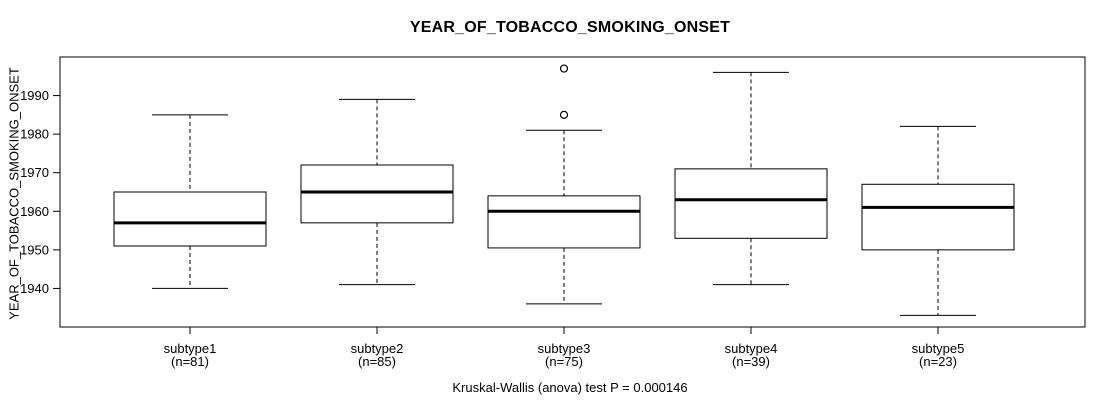  What do you see at coordinates (564, 222) in the screenshot?
I see `iqr-box-subtype3` at bounding box center [564, 222].